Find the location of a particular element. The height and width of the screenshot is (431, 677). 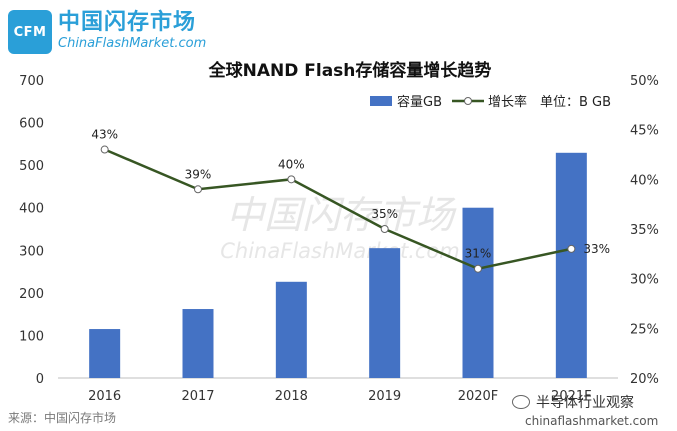

x-tick-label: 2016 is located at coordinates (104, 396).